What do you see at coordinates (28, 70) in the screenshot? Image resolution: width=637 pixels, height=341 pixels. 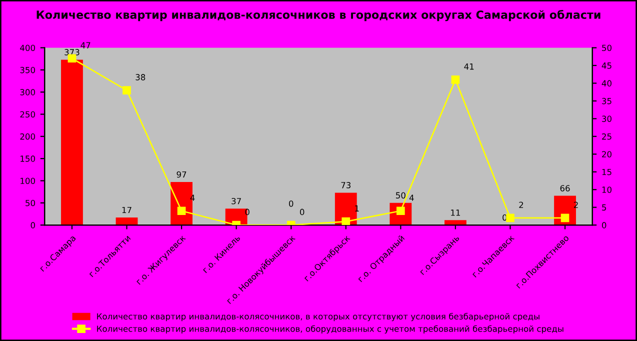 I see `y-tick-label: 350` at bounding box center [28, 70].